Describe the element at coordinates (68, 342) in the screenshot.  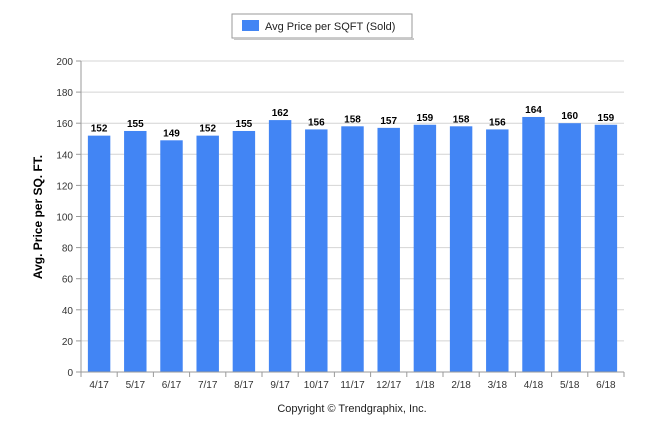
I see `y-tick-label: 20` at that location.